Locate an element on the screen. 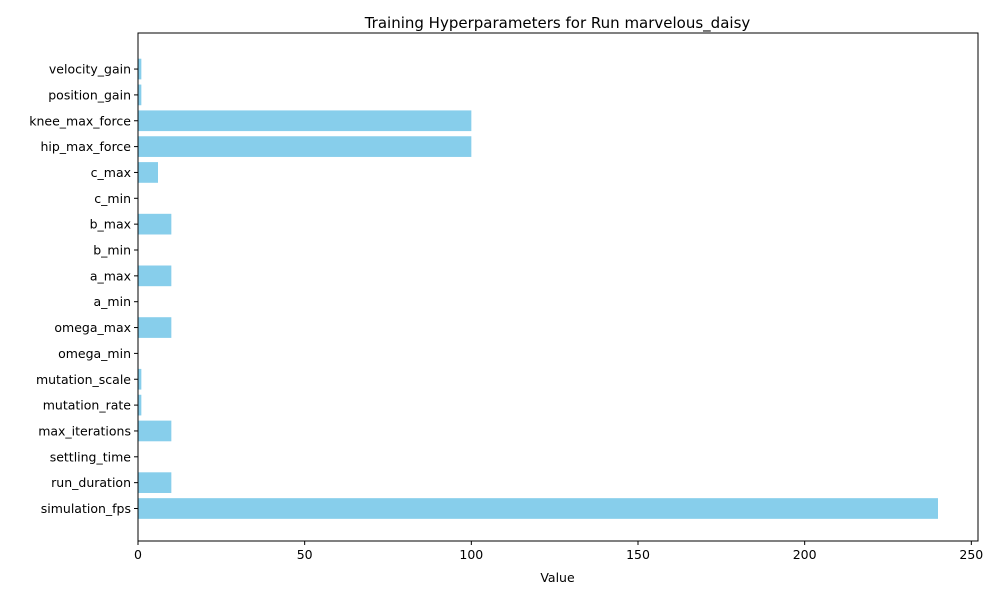  x-tick-label-0: 0 is located at coordinates (138, 554).